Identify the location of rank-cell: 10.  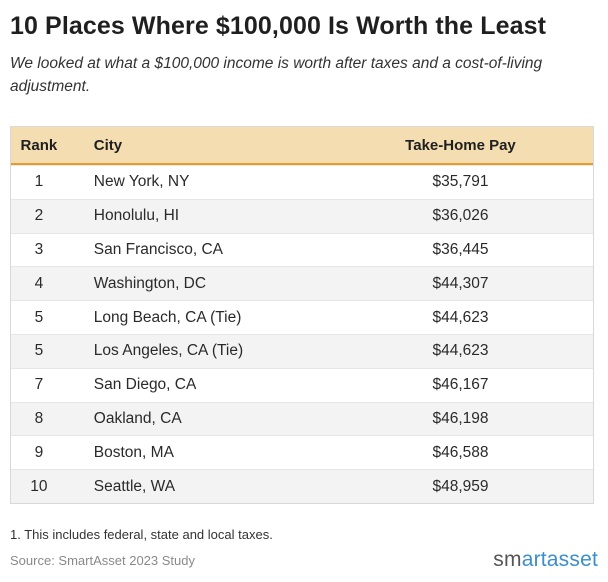
(39, 486).